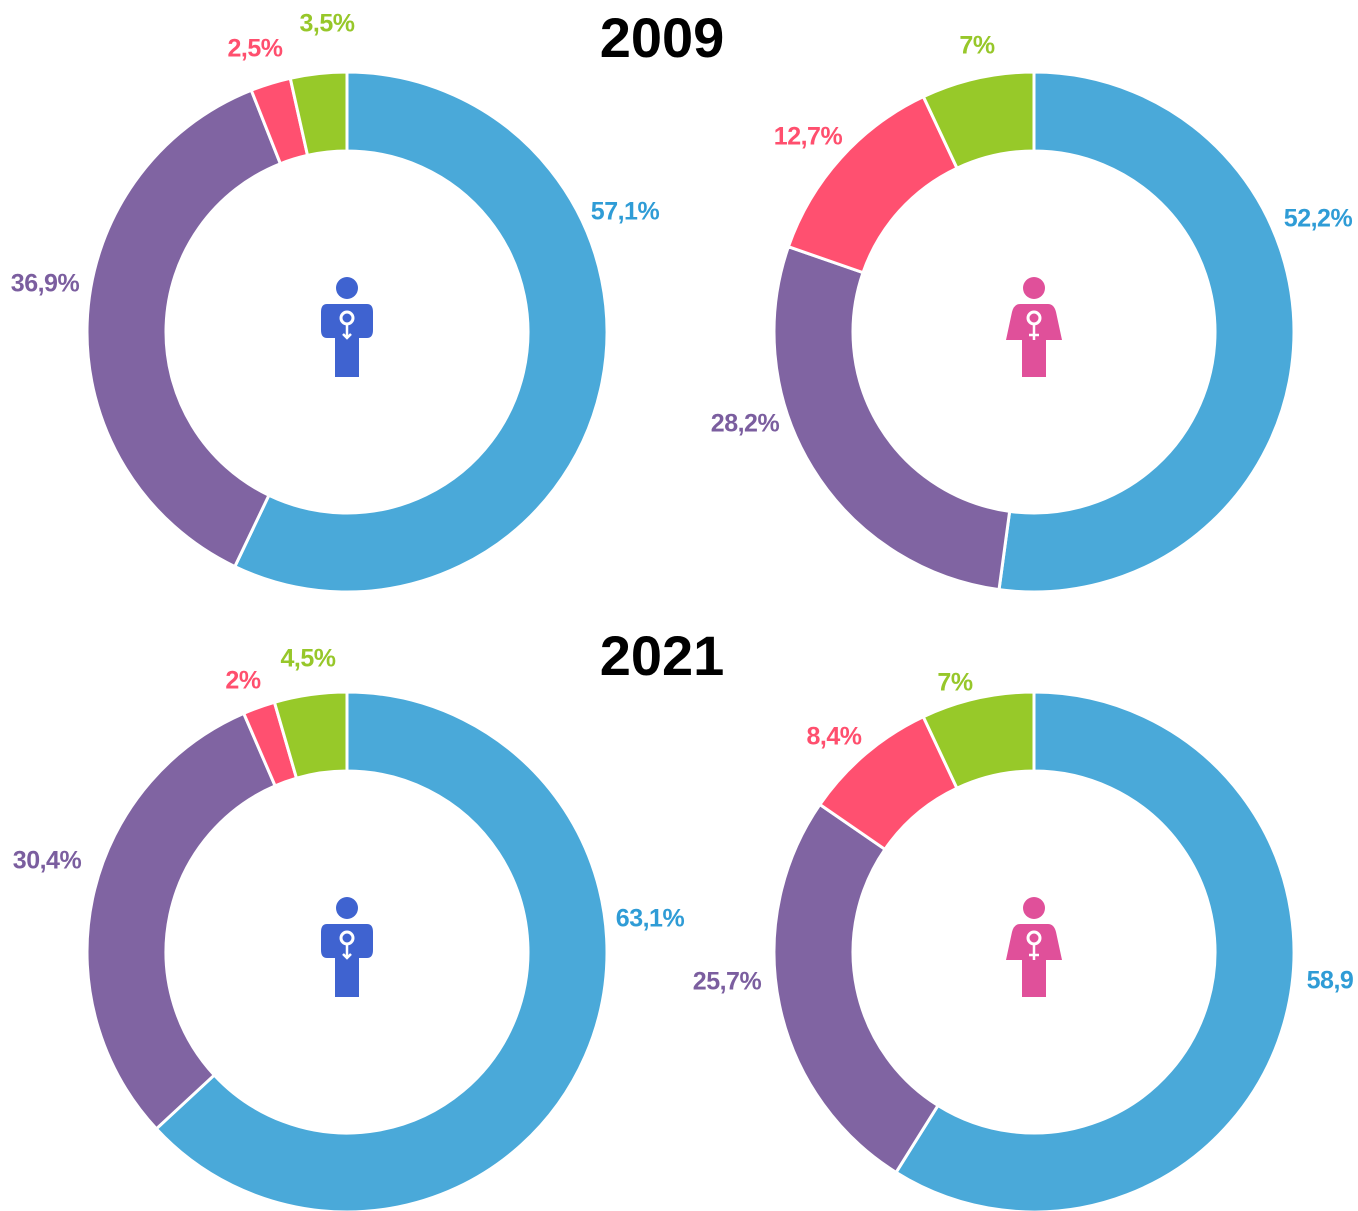 This screenshot has height=1211, width=1358. I want to click on heading: 2009, so click(662, 37).